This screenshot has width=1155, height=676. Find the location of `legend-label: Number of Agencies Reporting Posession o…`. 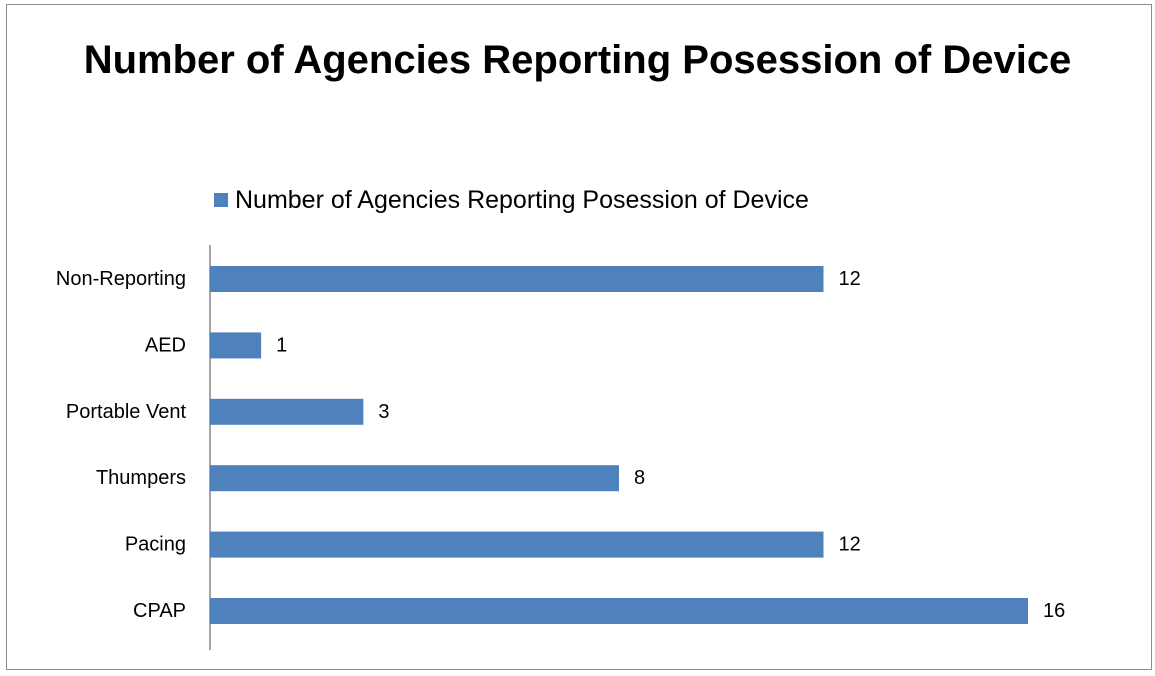

legend-label: Number of Agencies Reporting Posession o… is located at coordinates (522, 199).